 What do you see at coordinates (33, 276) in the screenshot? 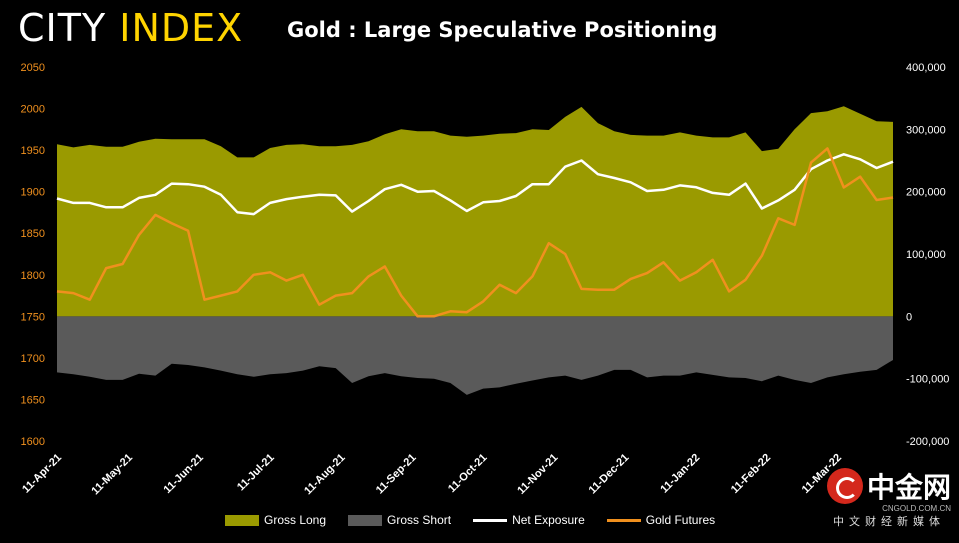
I see `left-axis-tick-label: 1800` at bounding box center [33, 276].